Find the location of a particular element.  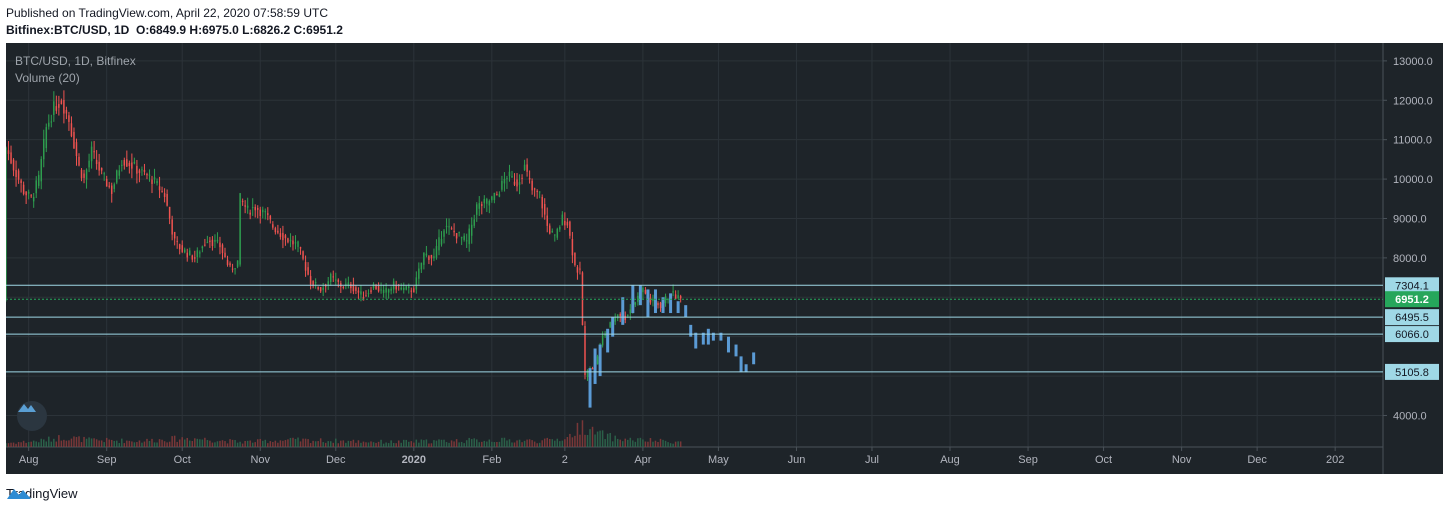

price-level-tag is located at coordinates (1412, 371).